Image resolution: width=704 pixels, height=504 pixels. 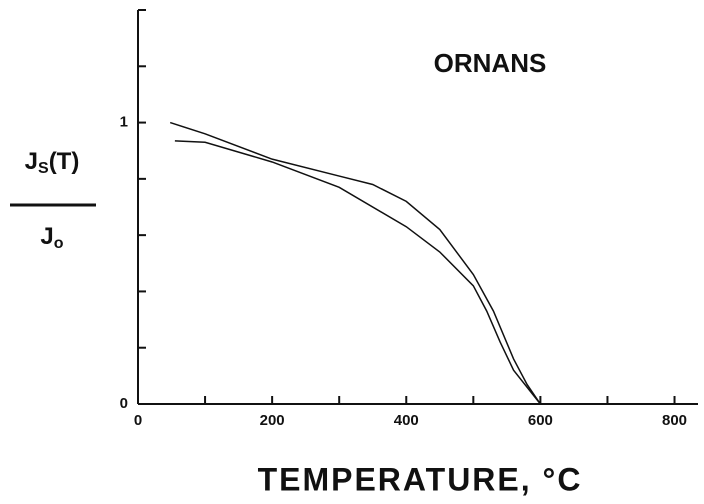 I want to click on x-tick-label: 600, so click(x=540, y=420).